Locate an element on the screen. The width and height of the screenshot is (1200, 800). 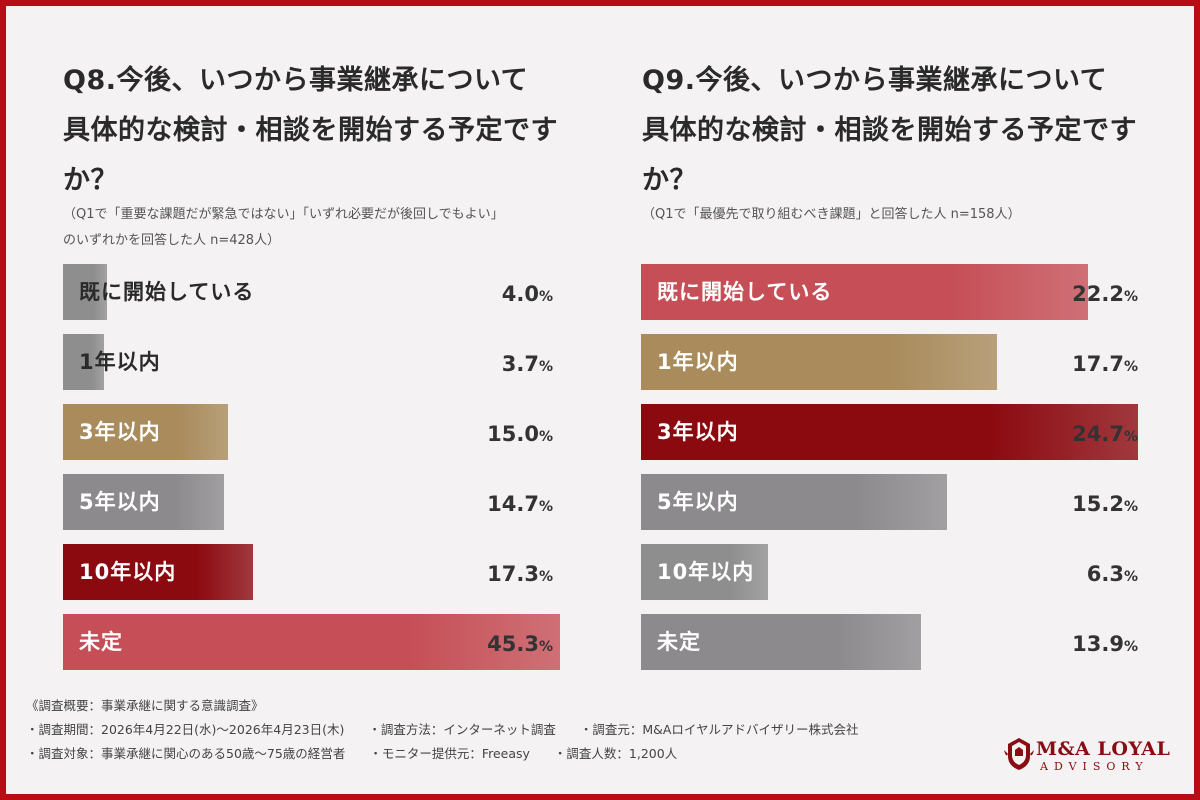
bar-value-number: 17.3 is located at coordinates (513, 574).